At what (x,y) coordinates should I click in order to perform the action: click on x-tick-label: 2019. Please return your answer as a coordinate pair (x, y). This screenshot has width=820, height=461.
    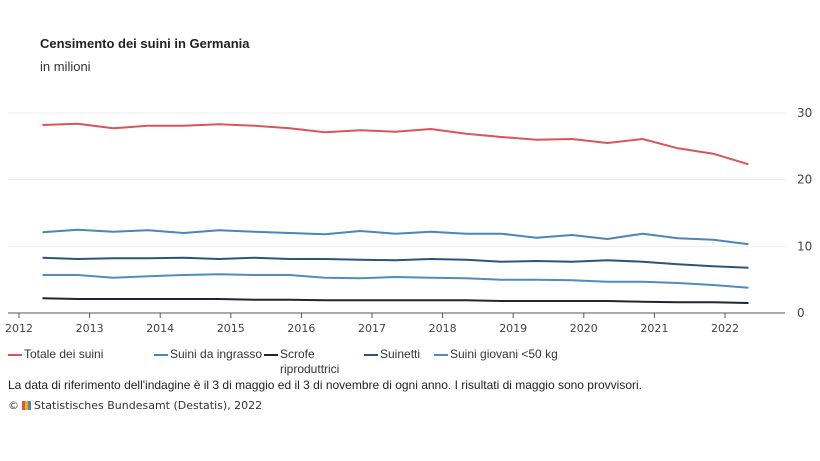
    Looking at the image, I should click on (513, 328).